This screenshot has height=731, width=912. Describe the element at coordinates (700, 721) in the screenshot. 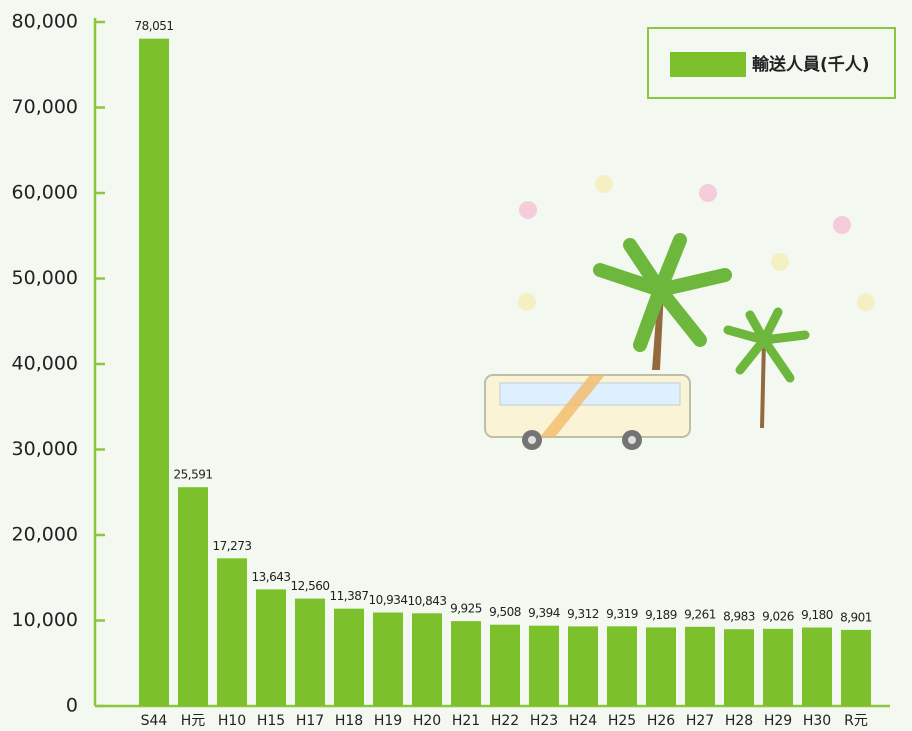

I see `x-tick-label: H27` at that location.